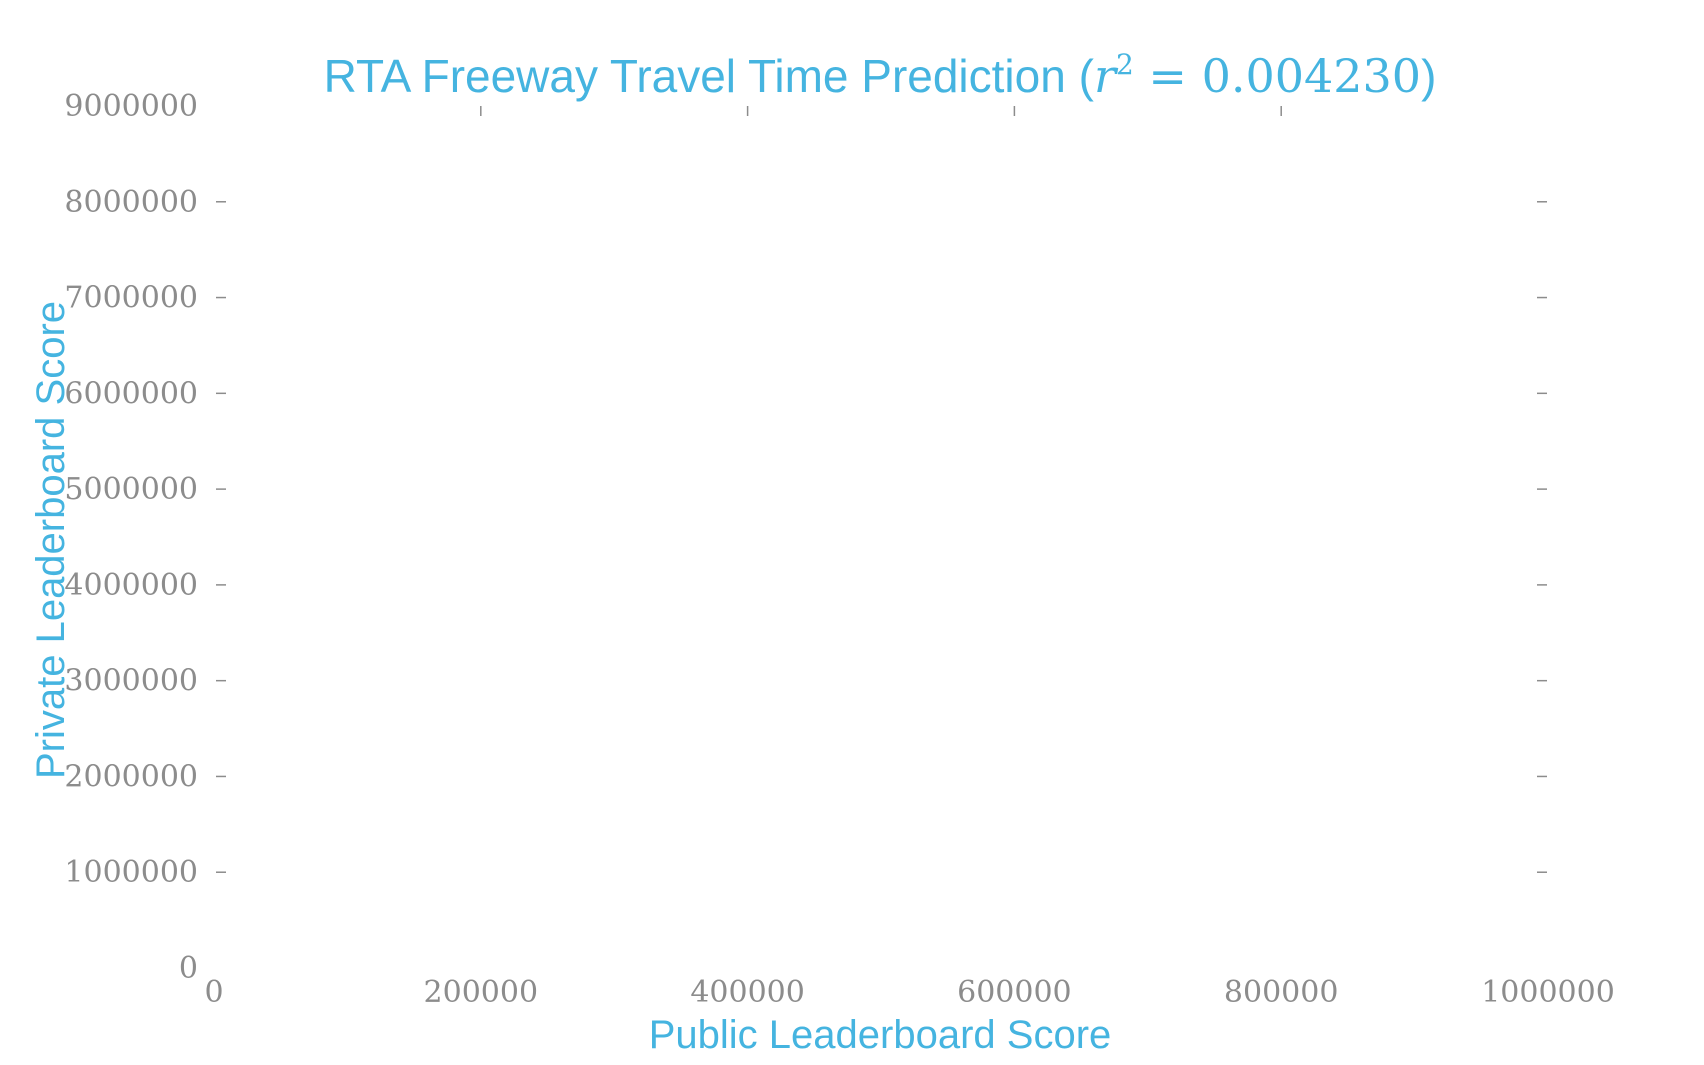  Describe the element at coordinates (131, 106) in the screenshot. I see `y-tick-label: 9000000` at that location.